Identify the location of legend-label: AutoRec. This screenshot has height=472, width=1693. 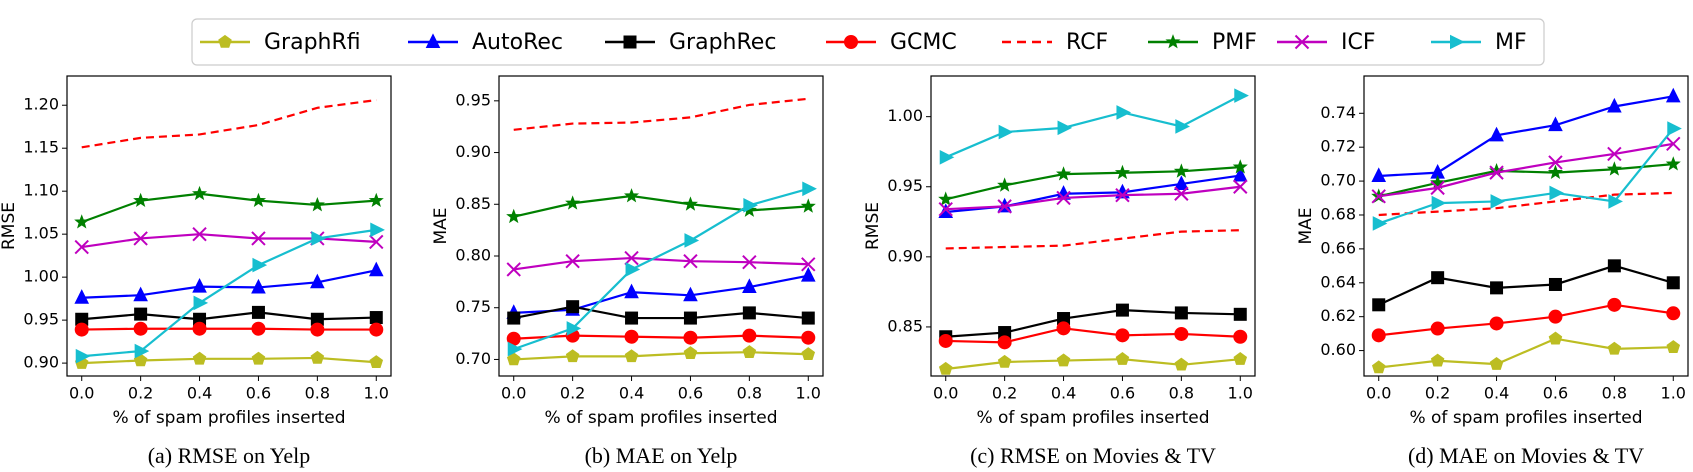
(517, 42).